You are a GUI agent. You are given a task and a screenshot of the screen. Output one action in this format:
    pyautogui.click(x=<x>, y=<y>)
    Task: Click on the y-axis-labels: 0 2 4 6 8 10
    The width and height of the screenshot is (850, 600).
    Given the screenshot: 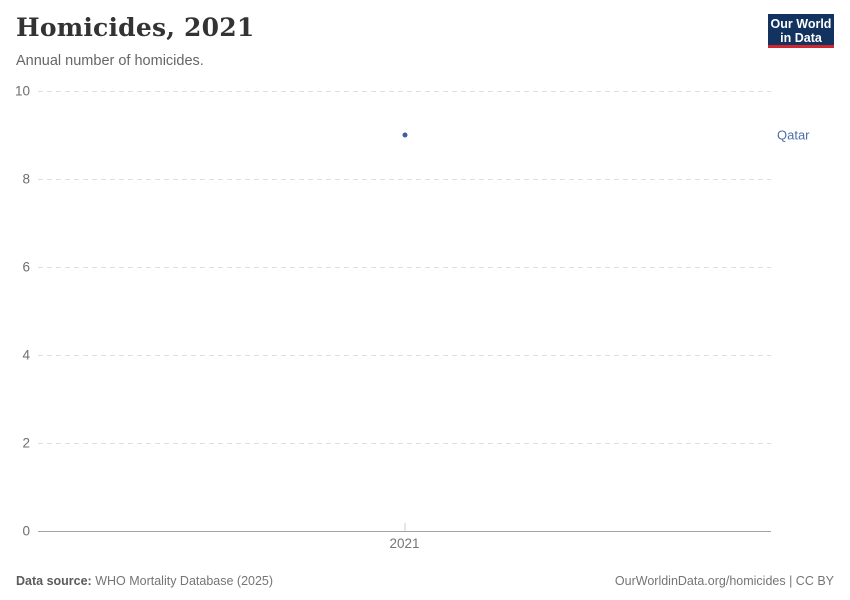 What is the action you would take?
    pyautogui.click(x=15, y=311)
    